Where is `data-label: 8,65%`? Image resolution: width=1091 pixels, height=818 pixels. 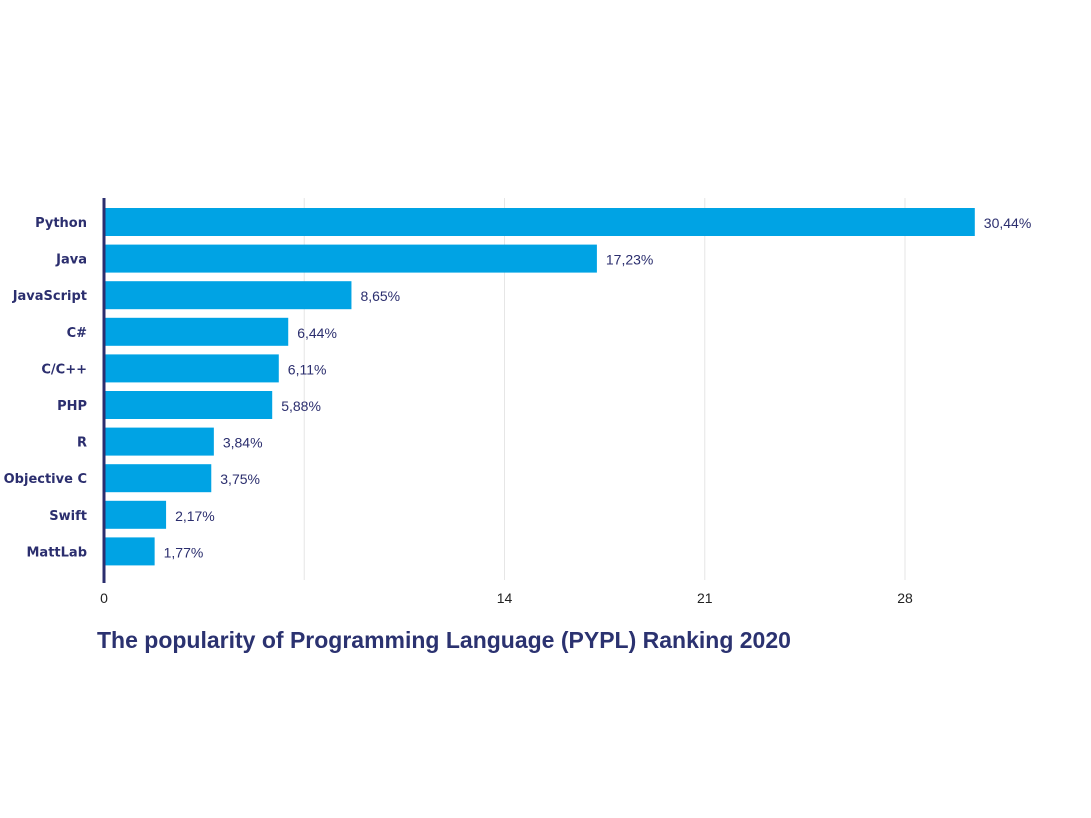
data-label: 8,65% is located at coordinates (380, 296).